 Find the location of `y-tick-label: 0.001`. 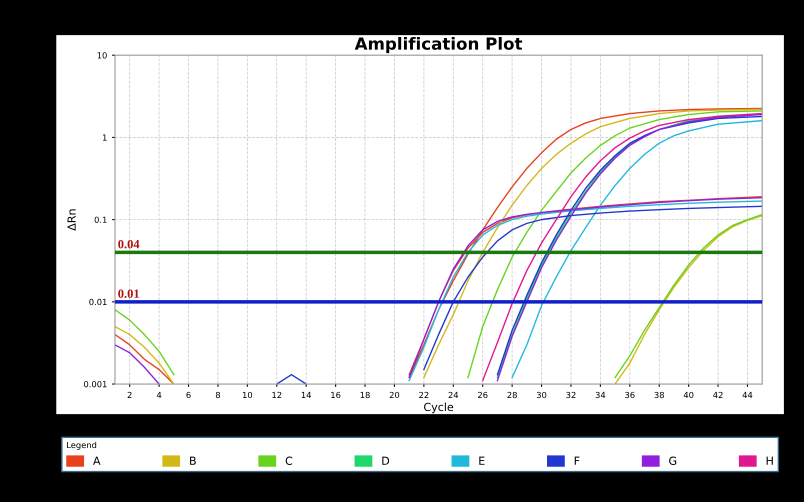

y-tick-label: 0.001 is located at coordinates (95, 384).